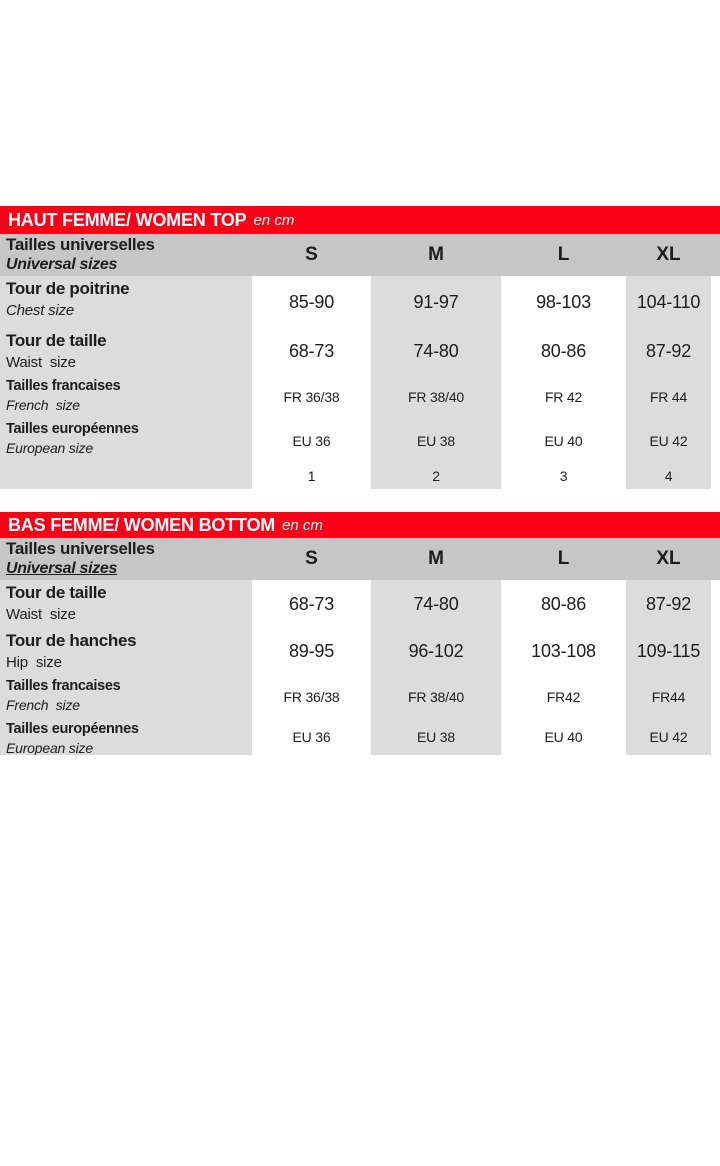 This screenshot has width=720, height=1166. Describe the element at coordinates (40, 310) in the screenshot. I see `row-label-en: Chest size` at that location.